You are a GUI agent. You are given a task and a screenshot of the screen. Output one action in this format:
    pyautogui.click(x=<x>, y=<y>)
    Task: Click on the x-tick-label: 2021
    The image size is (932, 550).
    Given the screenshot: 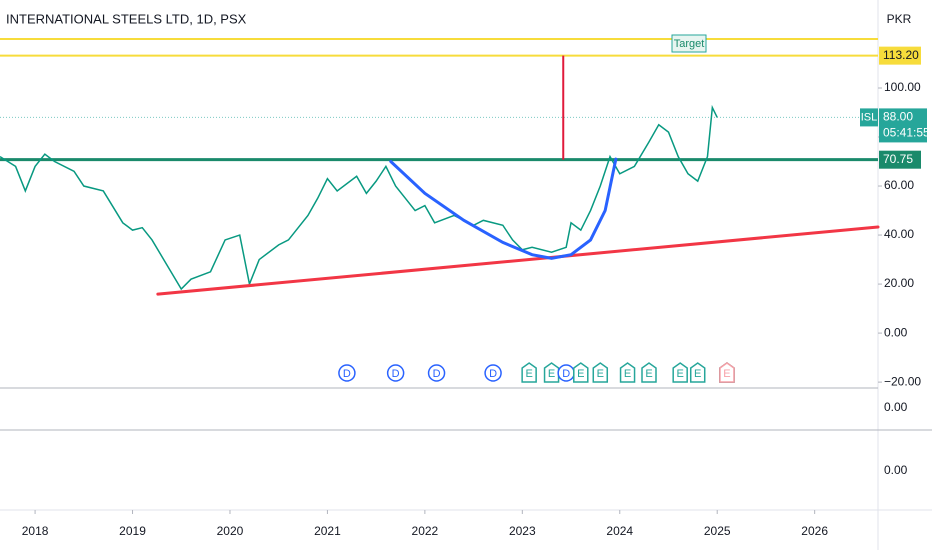 What is the action you would take?
    pyautogui.click(x=327, y=531)
    